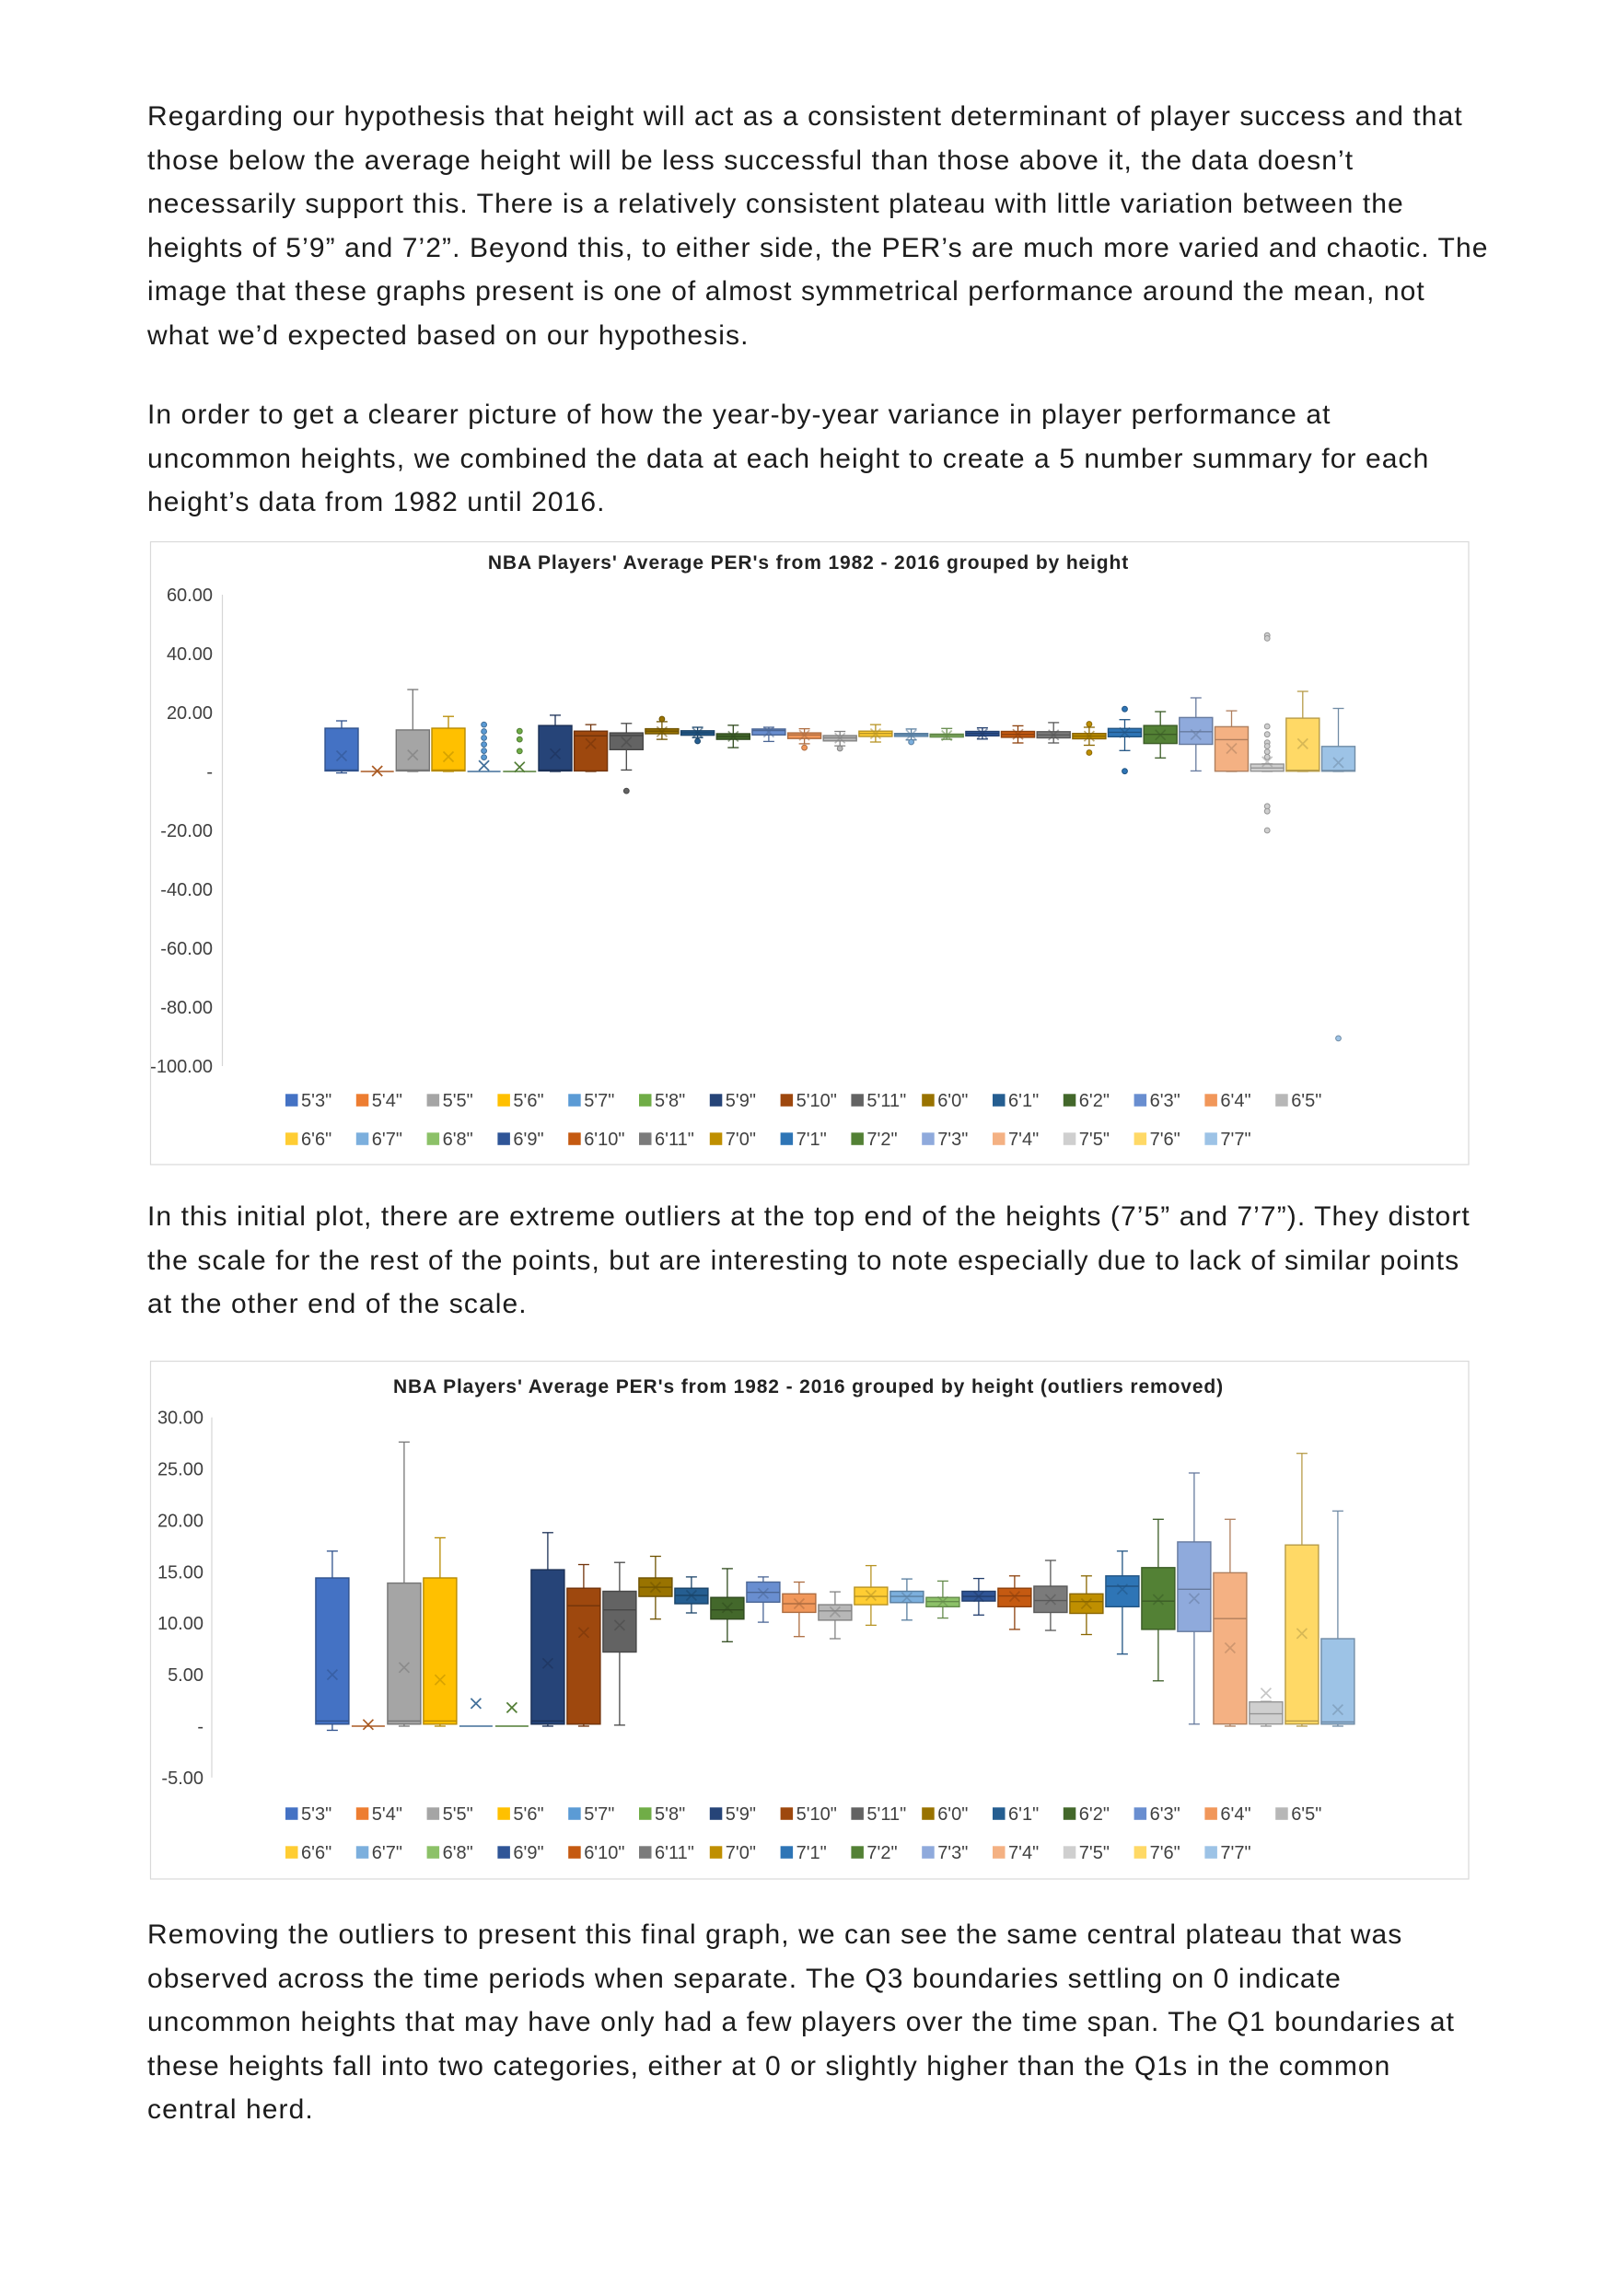 Image resolution: width=1616 pixels, height=2296 pixels. Describe the element at coordinates (186, 890) in the screenshot. I see `svg-text: -40.00` at that location.